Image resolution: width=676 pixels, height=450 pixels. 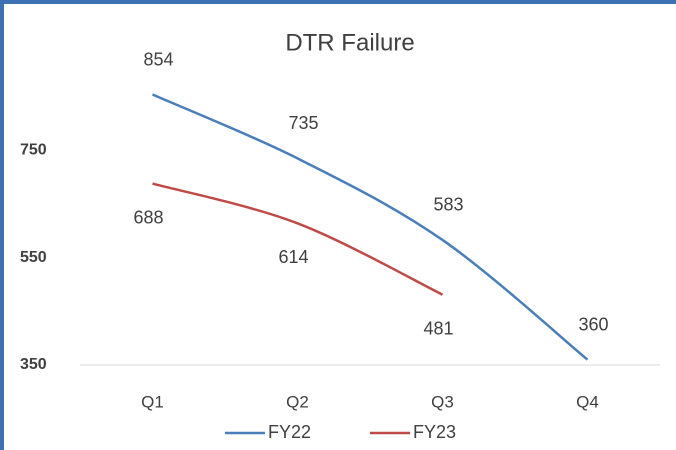 I want to click on legend-label: FY22, so click(x=289, y=432).